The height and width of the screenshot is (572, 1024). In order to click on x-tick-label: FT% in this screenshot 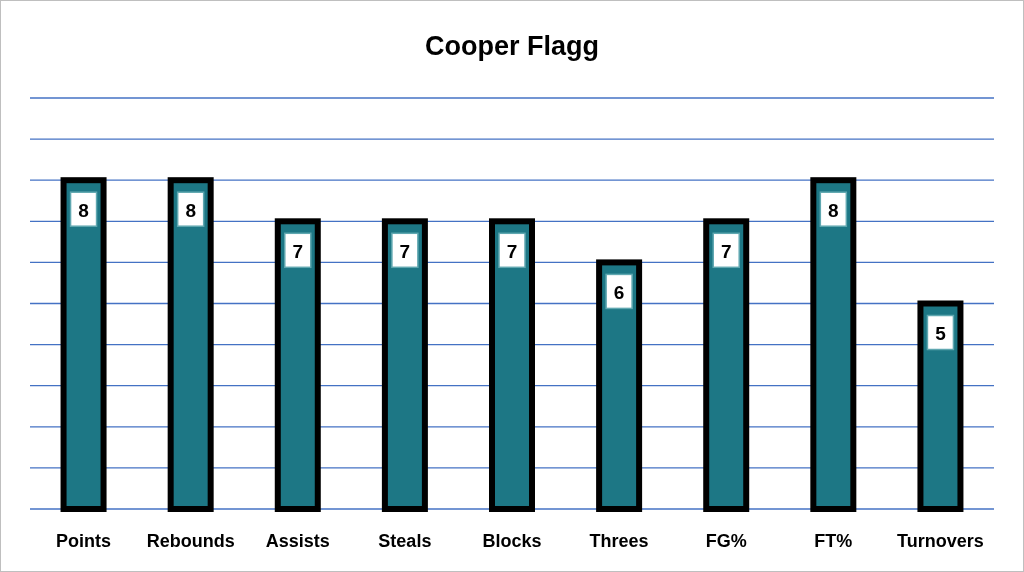, I will do `click(833, 541)`.